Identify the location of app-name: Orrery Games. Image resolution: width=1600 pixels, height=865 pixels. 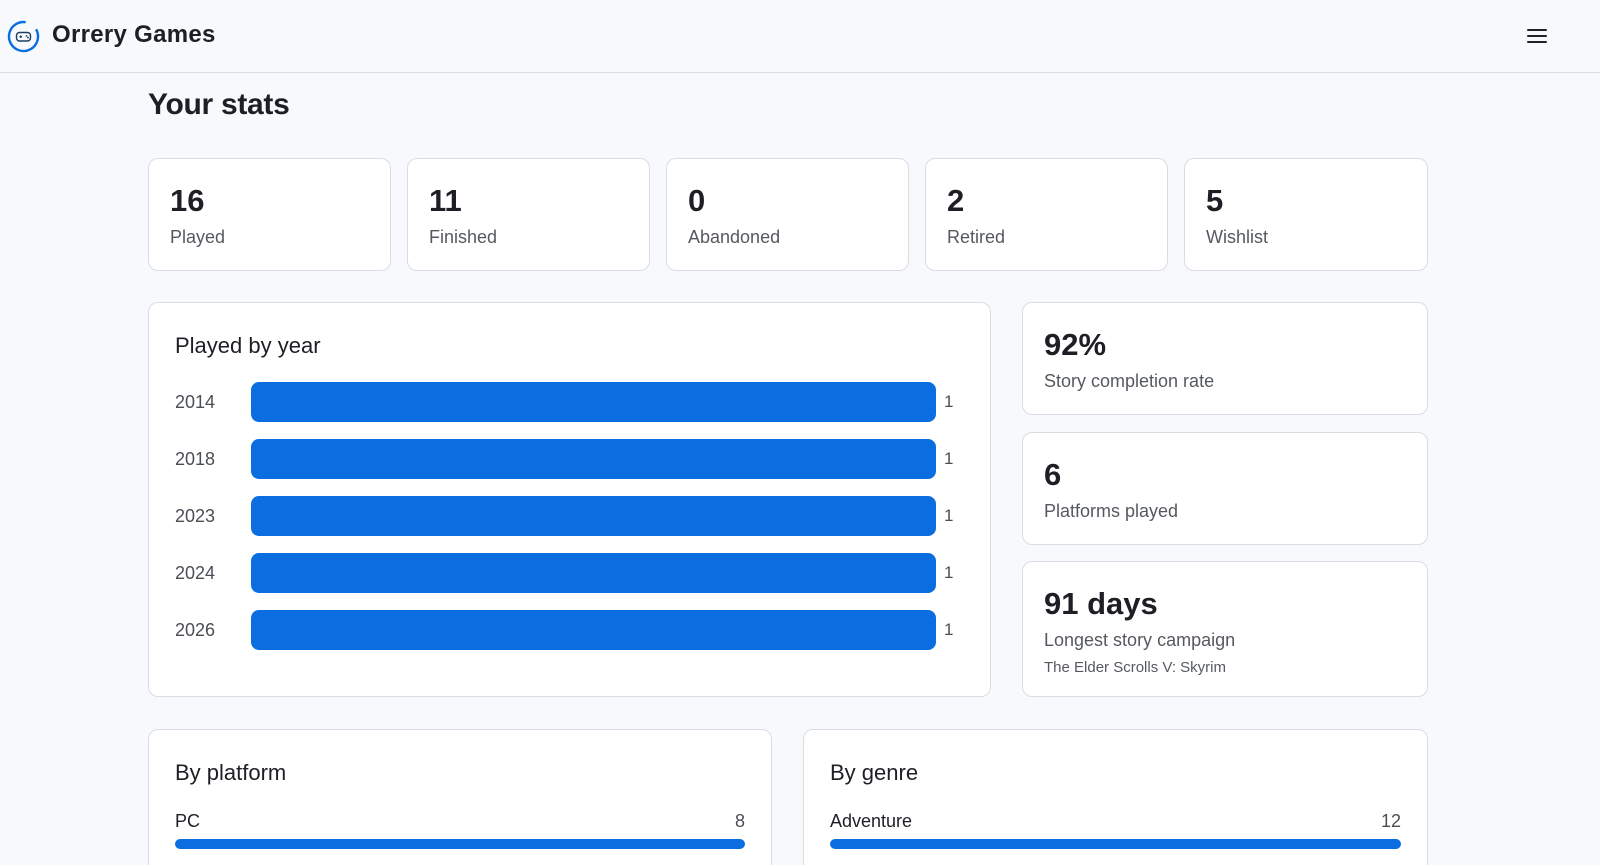
(134, 34).